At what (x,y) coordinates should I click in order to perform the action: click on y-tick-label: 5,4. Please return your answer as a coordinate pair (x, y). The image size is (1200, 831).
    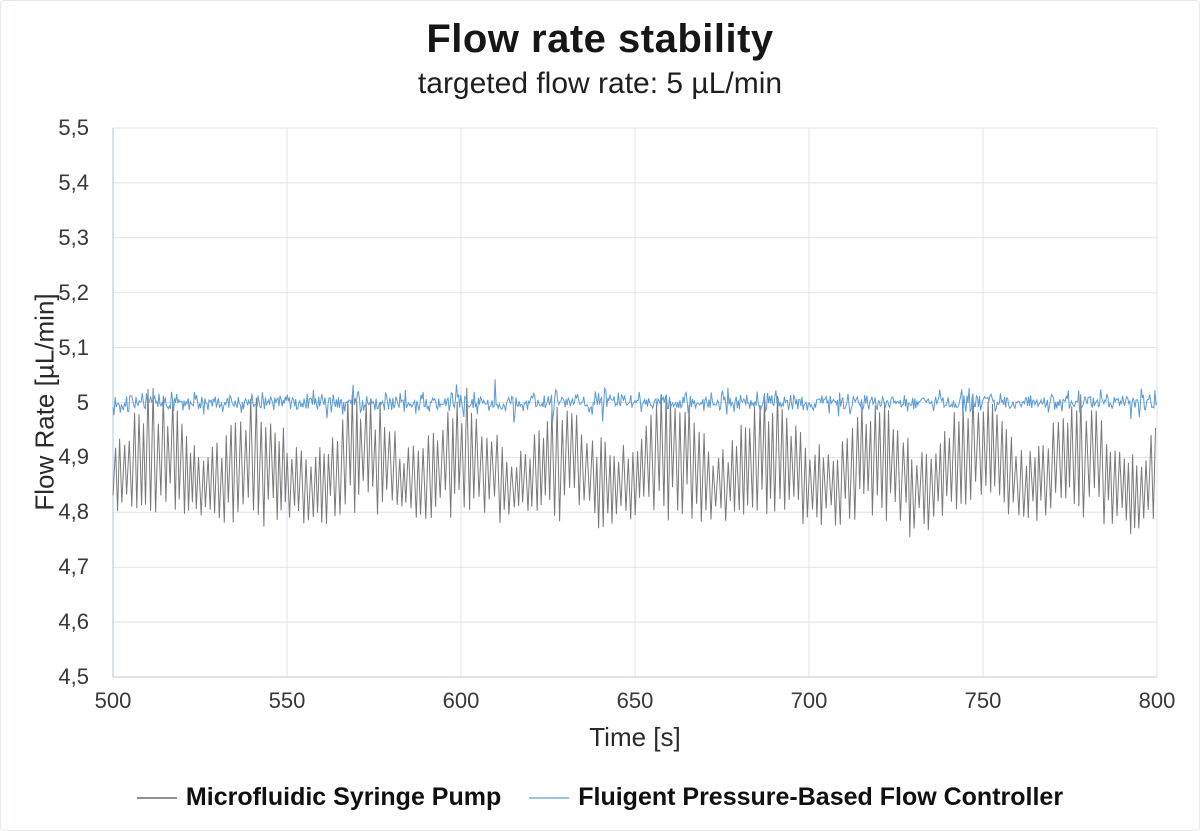
    Looking at the image, I should click on (73, 182).